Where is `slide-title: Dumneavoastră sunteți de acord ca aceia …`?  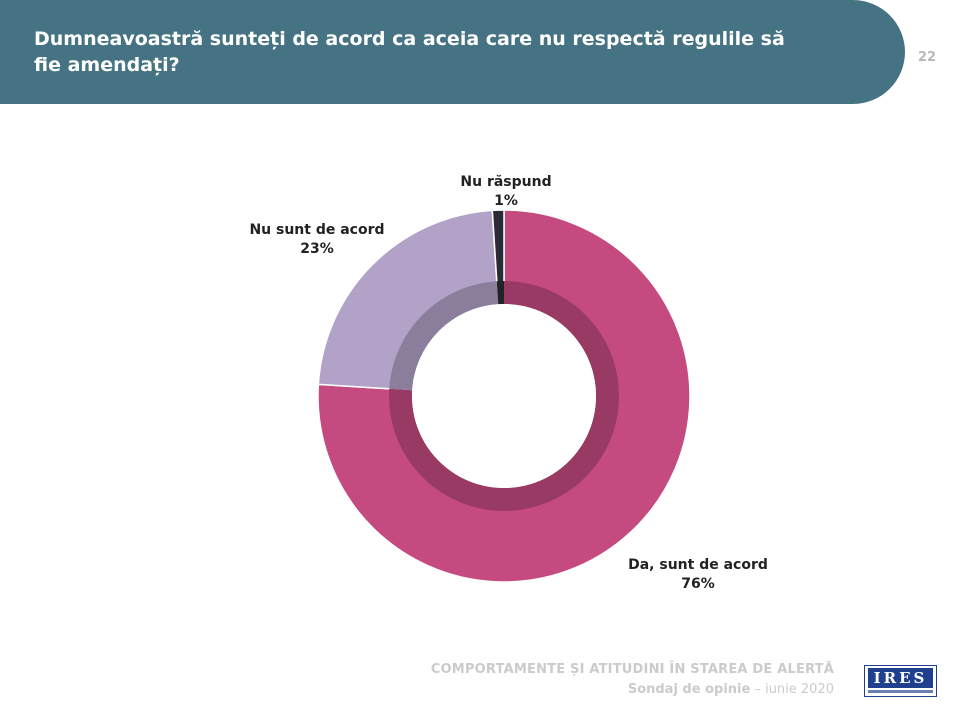
slide-title: Dumneavoastră sunteți de acord ca aceia … is located at coordinates (409, 52).